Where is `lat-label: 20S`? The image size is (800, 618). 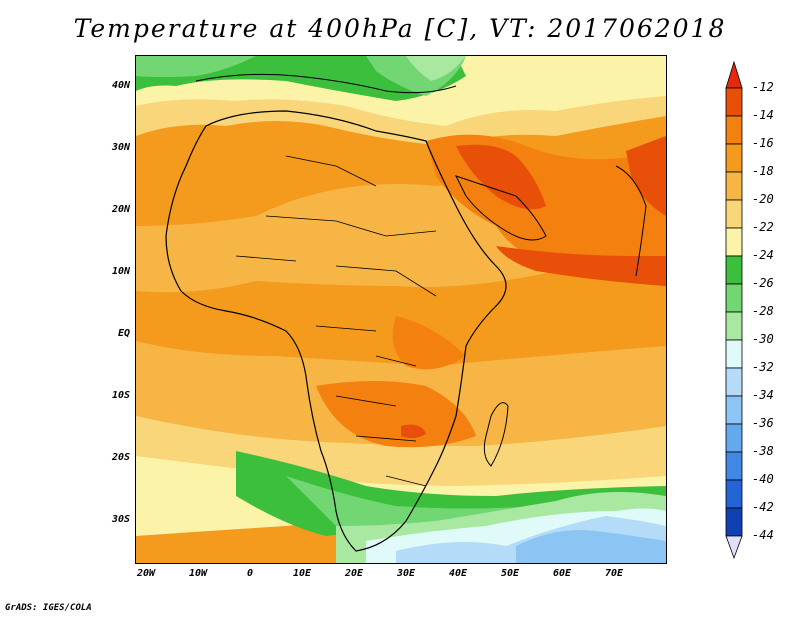 lat-label: 20S is located at coordinates (120, 457).